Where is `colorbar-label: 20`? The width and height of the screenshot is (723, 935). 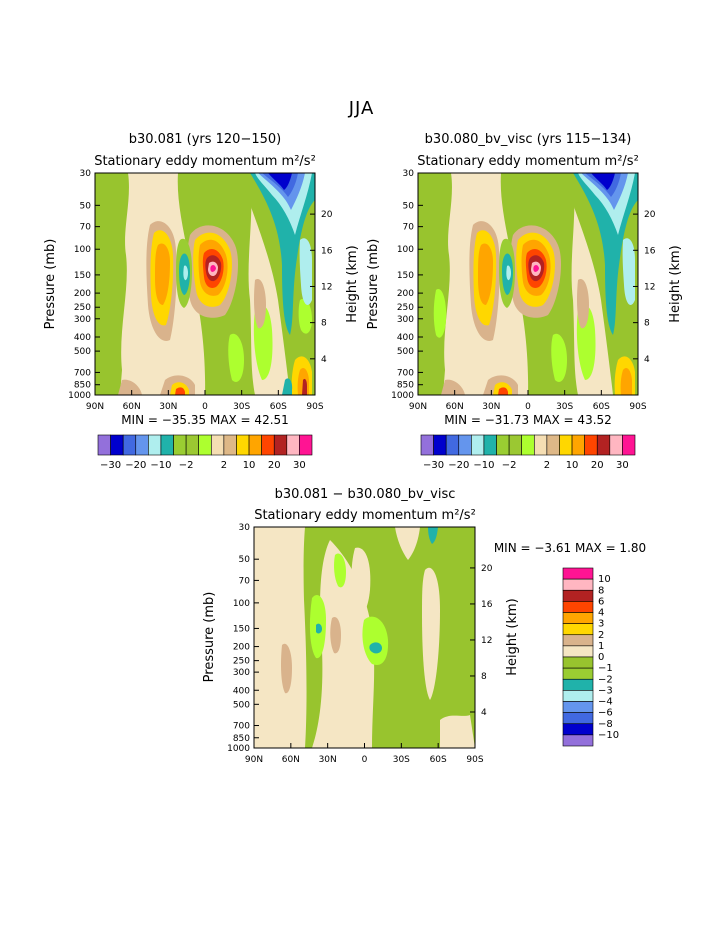
colorbar-label: 20 is located at coordinates (597, 465).